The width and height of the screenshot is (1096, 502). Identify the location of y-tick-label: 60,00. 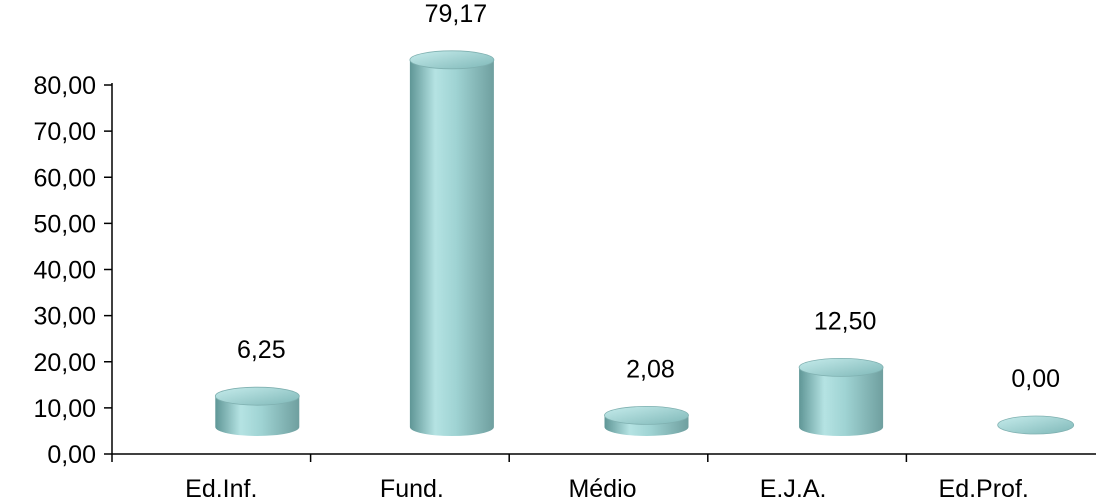
(64, 178).